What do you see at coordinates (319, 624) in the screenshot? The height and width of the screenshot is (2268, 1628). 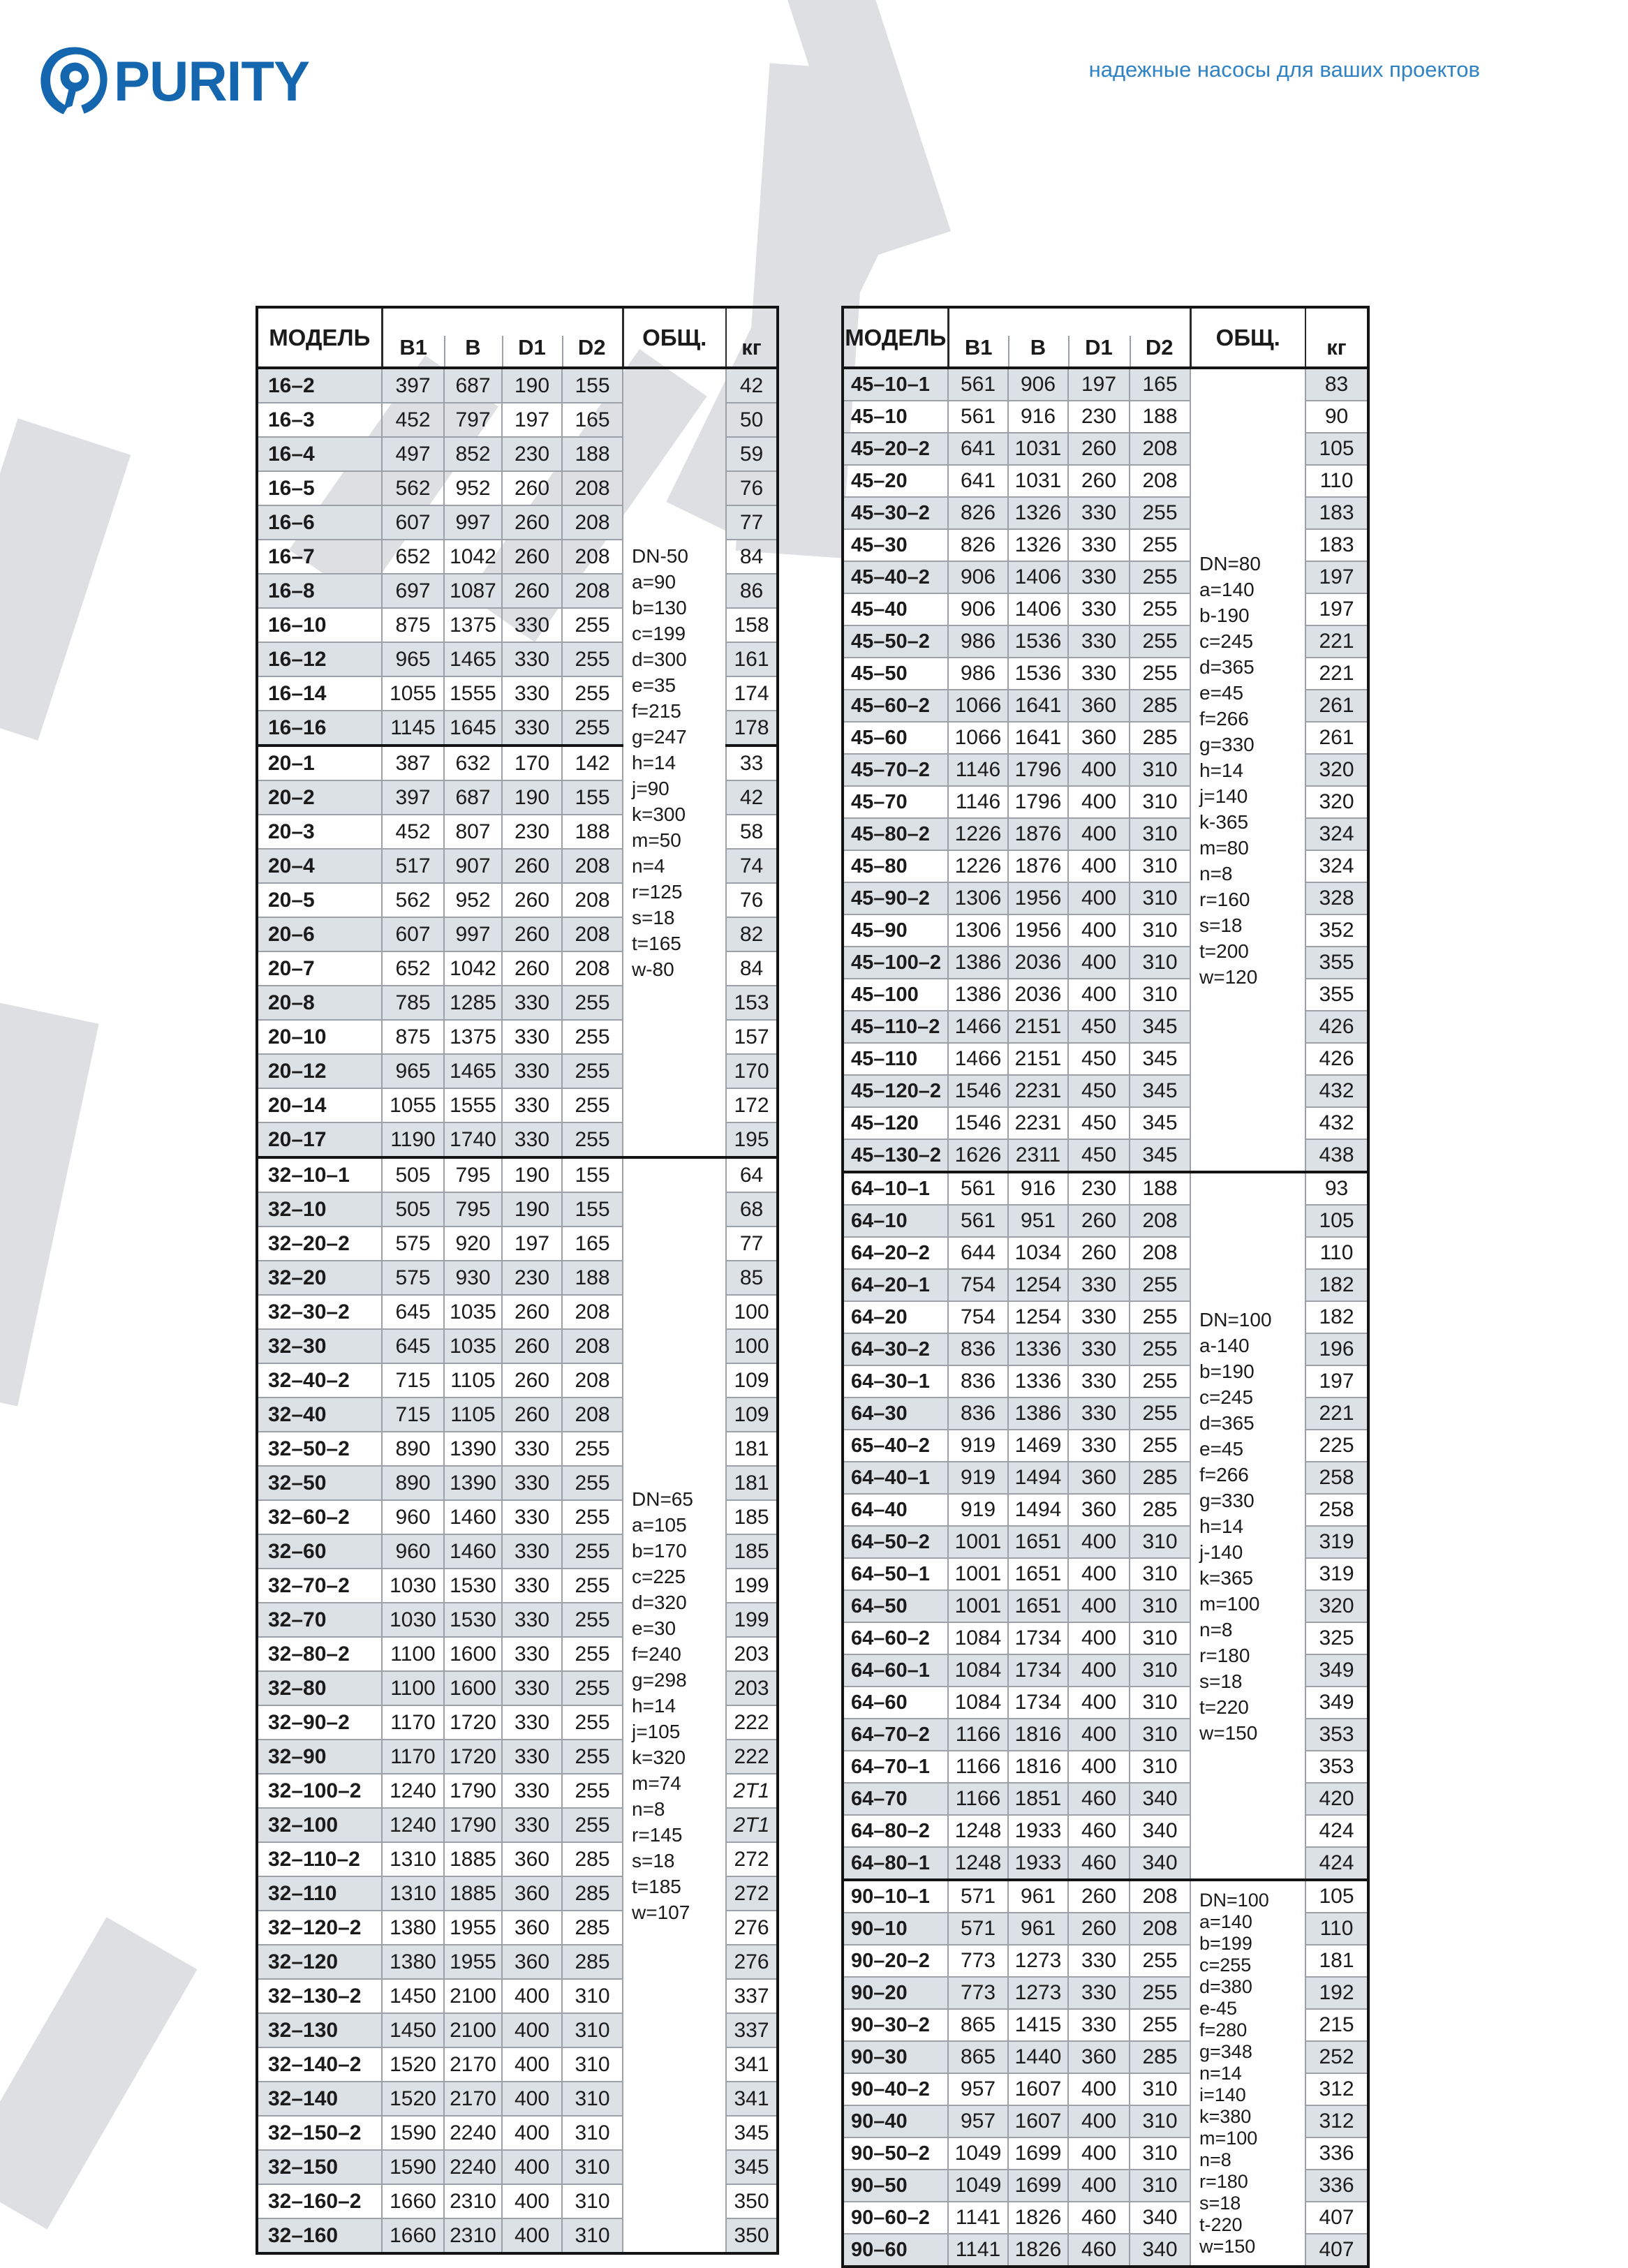 I see `model-cell: 16–10` at bounding box center [319, 624].